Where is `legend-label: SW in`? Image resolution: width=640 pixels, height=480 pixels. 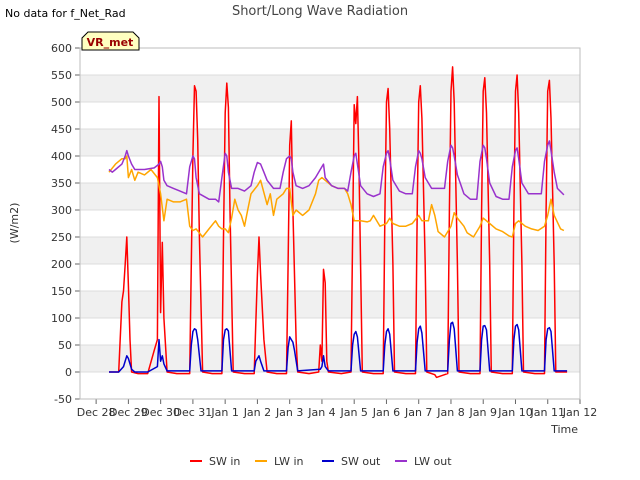 legend-label: SW in is located at coordinates (224, 461).